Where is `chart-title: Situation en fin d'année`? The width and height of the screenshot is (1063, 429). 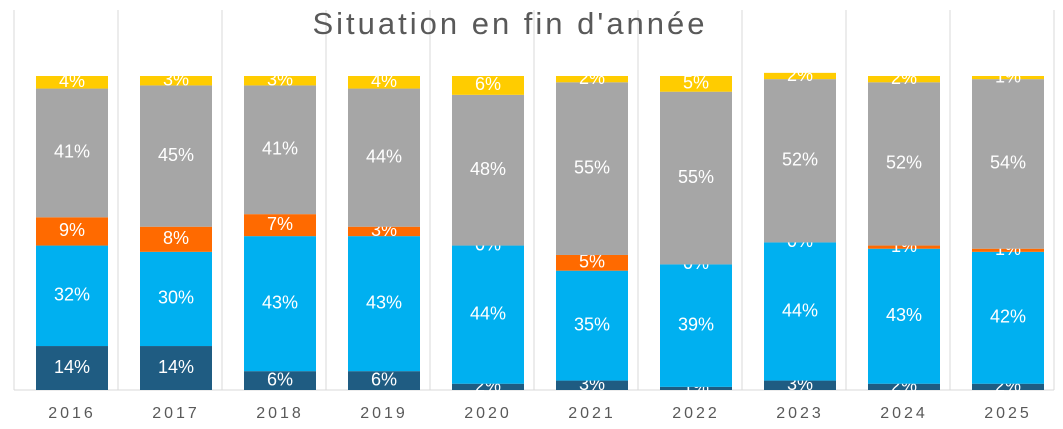
chart-title: Situation en fin d'année is located at coordinates (509, 23).